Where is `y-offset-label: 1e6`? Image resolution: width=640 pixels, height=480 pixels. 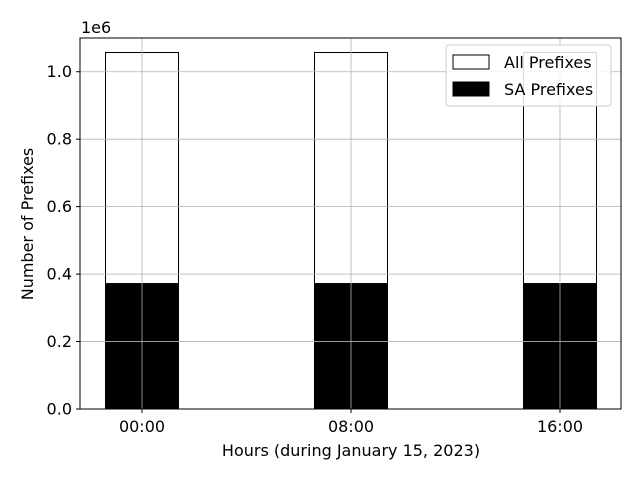 y-offset-label: 1e6 is located at coordinates (96, 27).